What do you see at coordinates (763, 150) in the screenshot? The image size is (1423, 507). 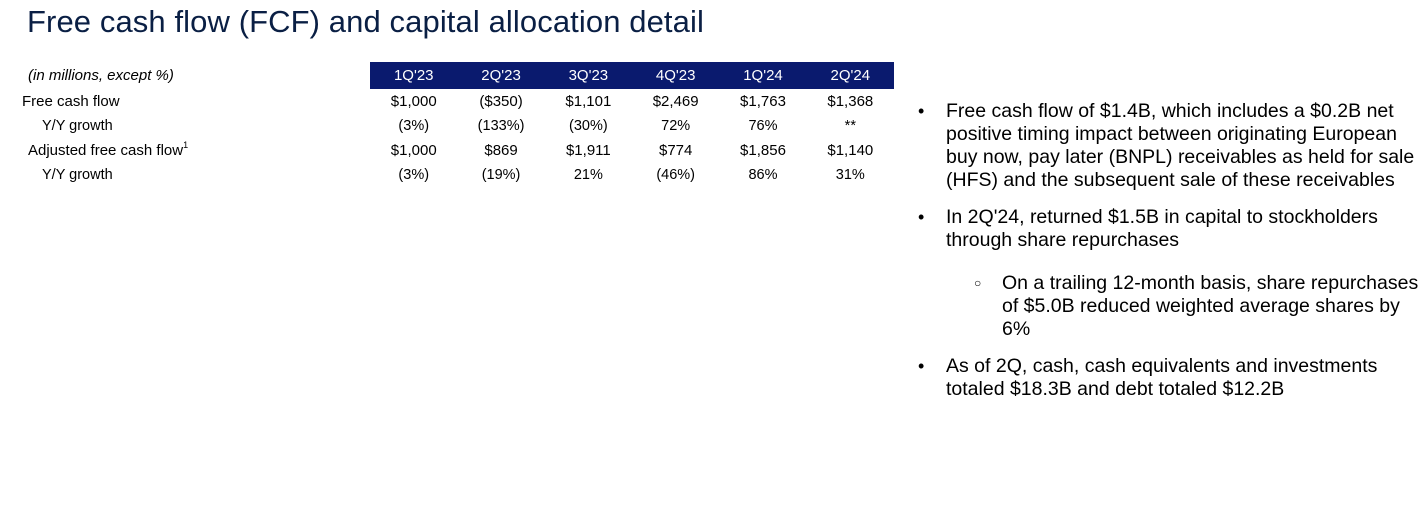 I see `table-cell: $1,856` at bounding box center [763, 150].